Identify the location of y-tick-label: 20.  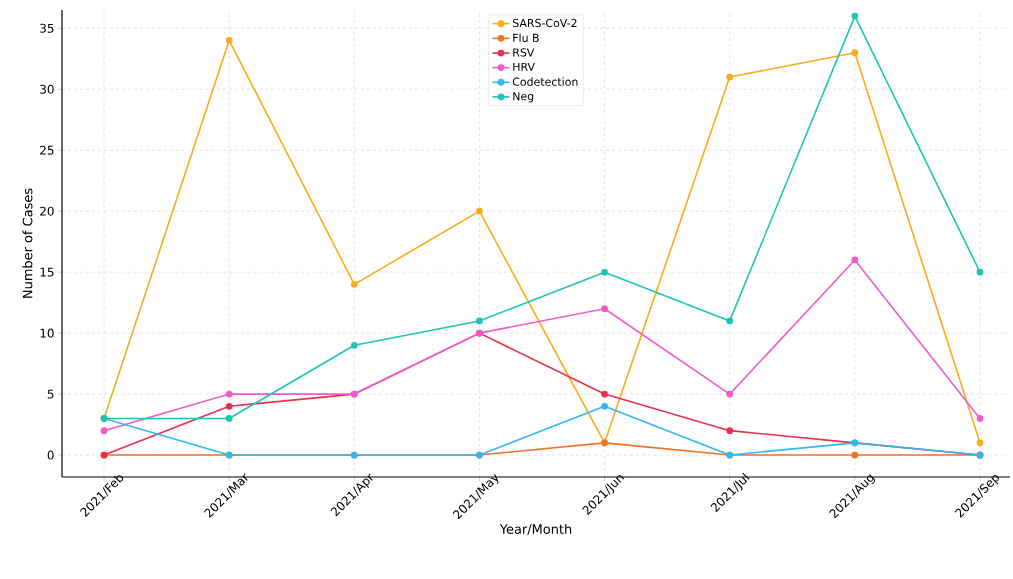
(47, 211).